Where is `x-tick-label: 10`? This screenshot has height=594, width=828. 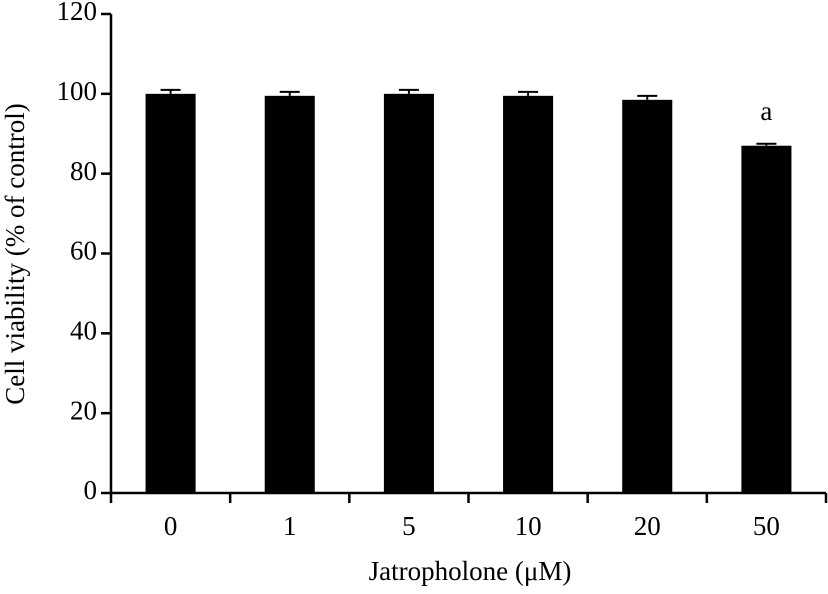 x-tick-label: 10 is located at coordinates (528, 526).